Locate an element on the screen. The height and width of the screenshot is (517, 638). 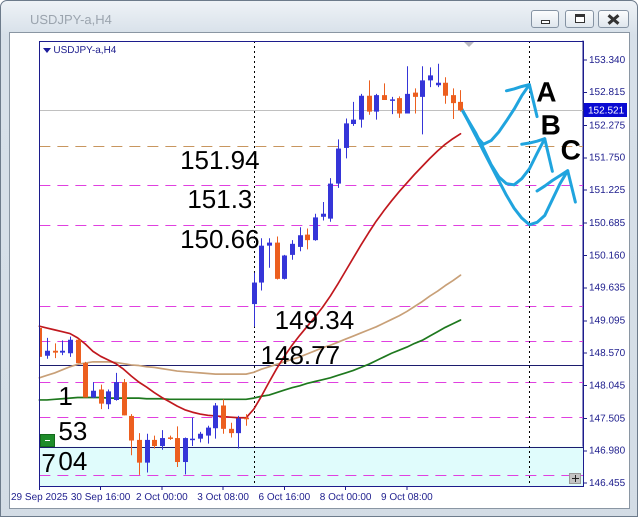
series-label: B is located at coordinates (550, 124).